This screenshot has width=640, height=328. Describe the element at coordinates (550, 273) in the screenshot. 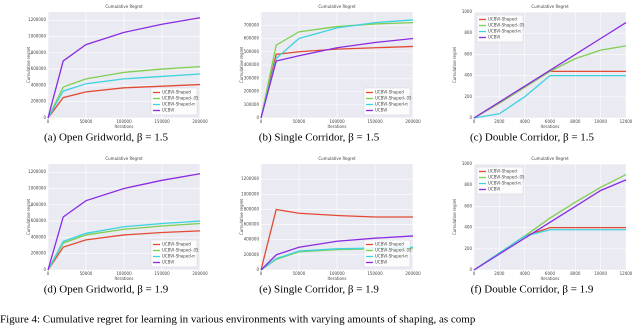

I see `x-tick-label: 6000` at that location.